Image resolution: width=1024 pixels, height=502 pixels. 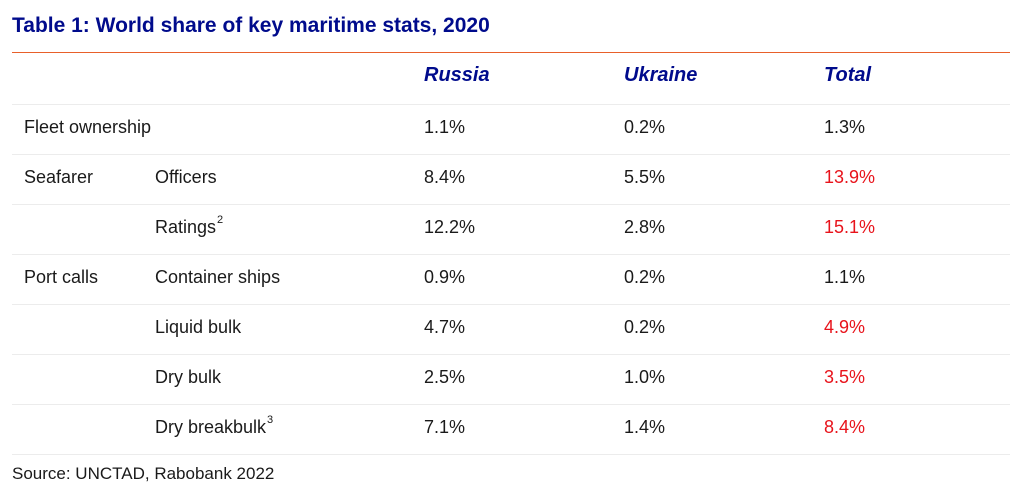 I want to click on row-subcategory: Liquid bulk, so click(x=198, y=327).